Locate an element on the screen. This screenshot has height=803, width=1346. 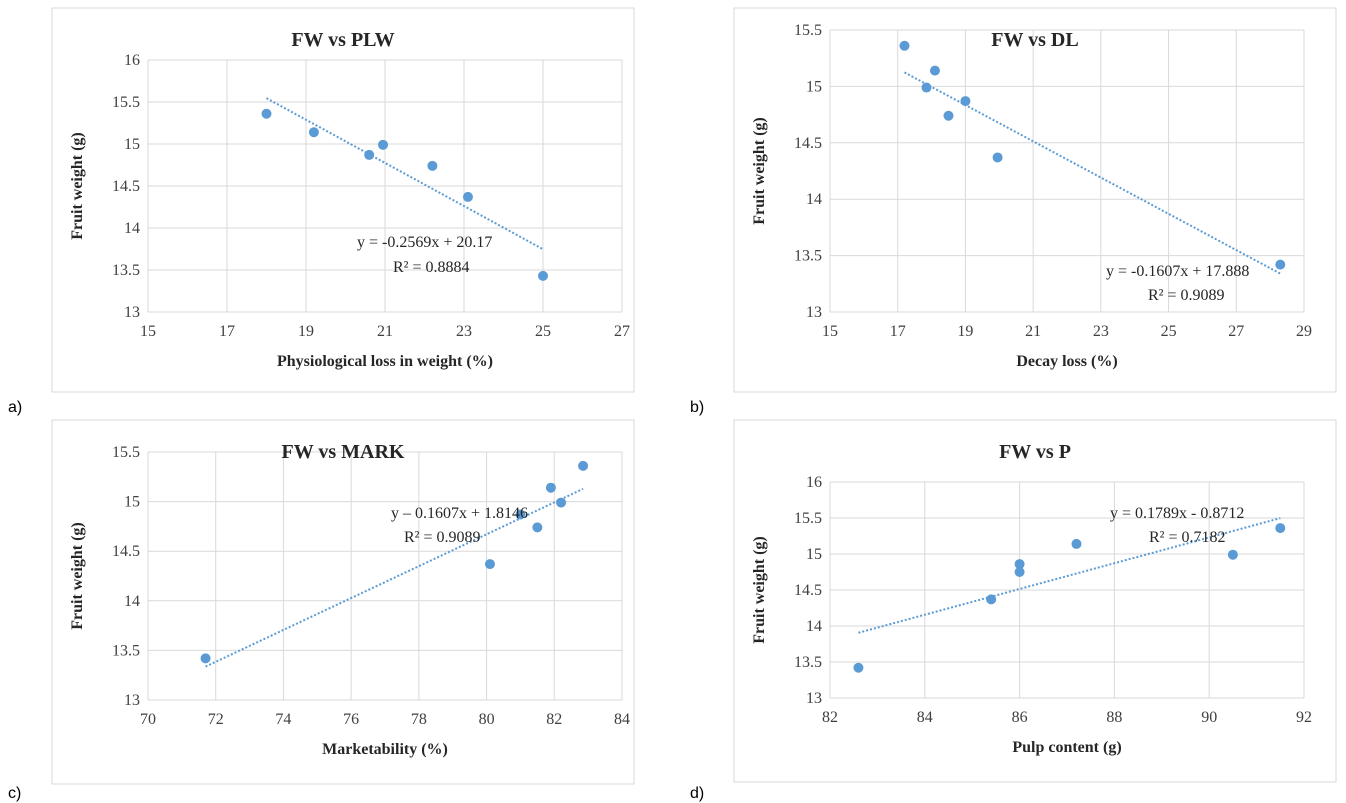
trendline-equation: y – 0.1607x + 1.8146 is located at coordinates (459, 513).